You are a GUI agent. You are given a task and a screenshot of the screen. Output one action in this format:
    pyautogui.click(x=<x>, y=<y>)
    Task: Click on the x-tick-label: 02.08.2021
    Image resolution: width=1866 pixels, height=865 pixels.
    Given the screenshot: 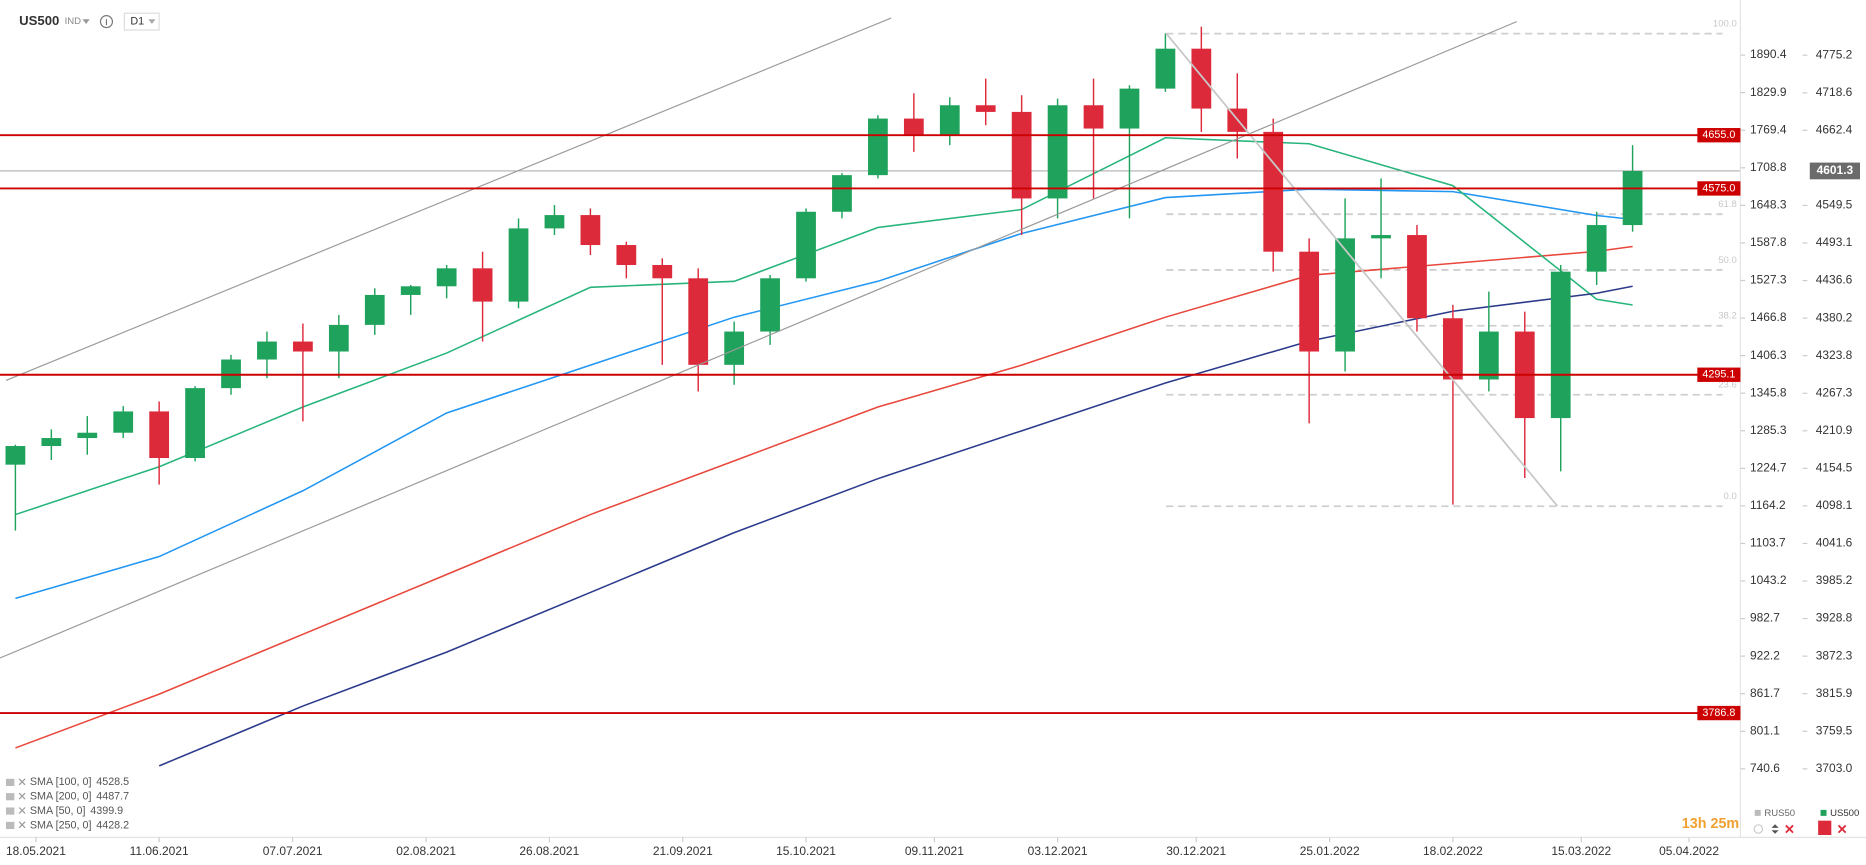 What is the action you would take?
    pyautogui.click(x=426, y=851)
    